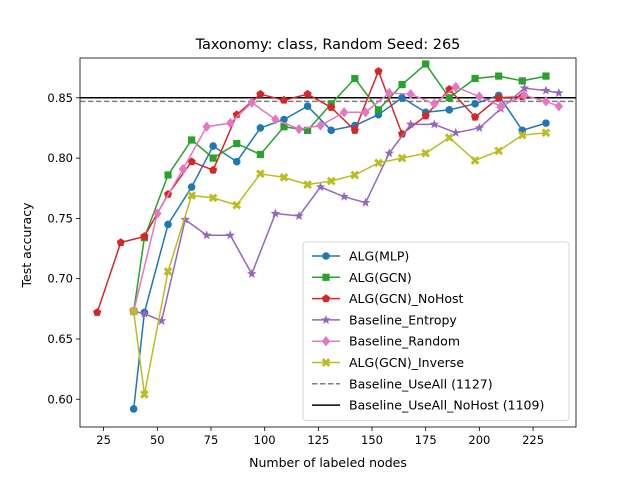 The image size is (640, 484). I want to click on legend-label: Baseline_UseAll (1127), so click(421, 383).